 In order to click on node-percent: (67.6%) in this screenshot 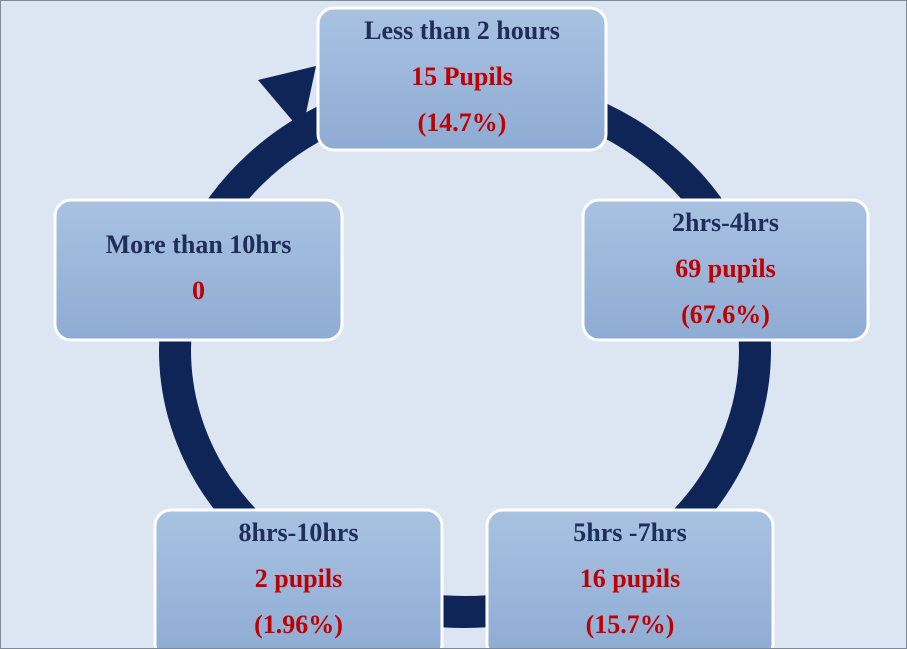, I will do `click(725, 314)`.